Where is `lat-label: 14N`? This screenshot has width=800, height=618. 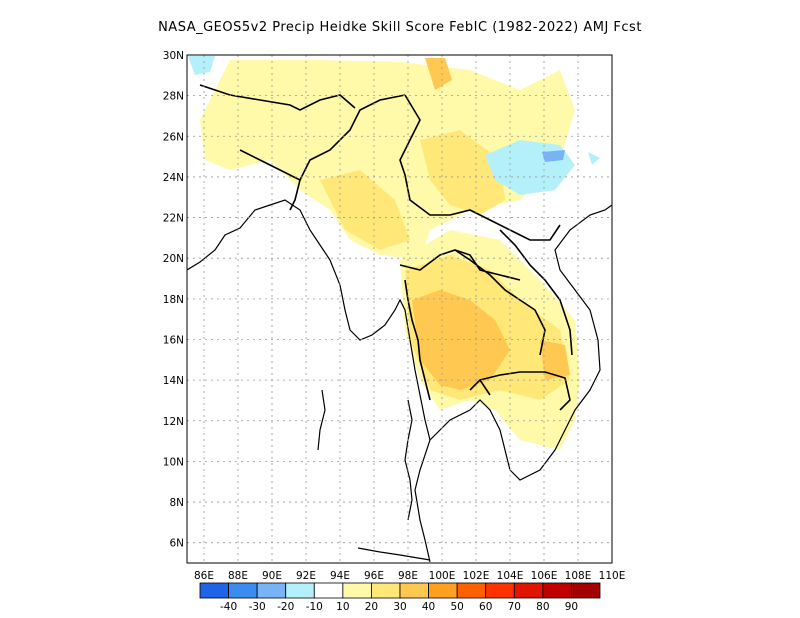
lat-label: 14N is located at coordinates (173, 381).